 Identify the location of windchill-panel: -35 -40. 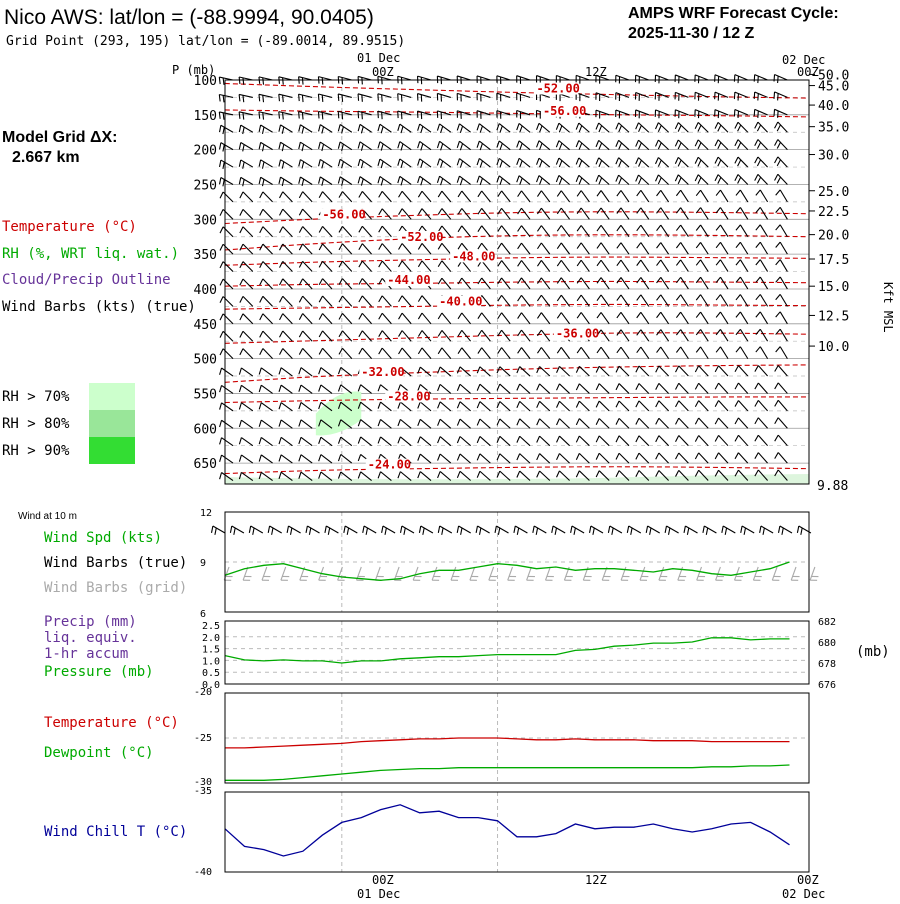
(501, 832).